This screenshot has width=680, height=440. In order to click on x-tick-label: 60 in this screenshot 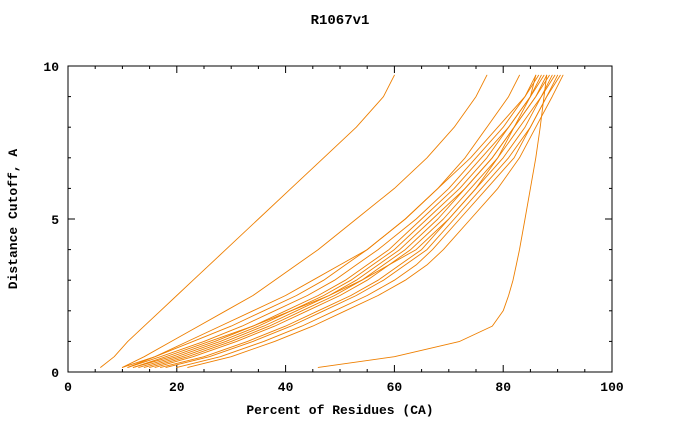, I will do `click(395, 387)`.